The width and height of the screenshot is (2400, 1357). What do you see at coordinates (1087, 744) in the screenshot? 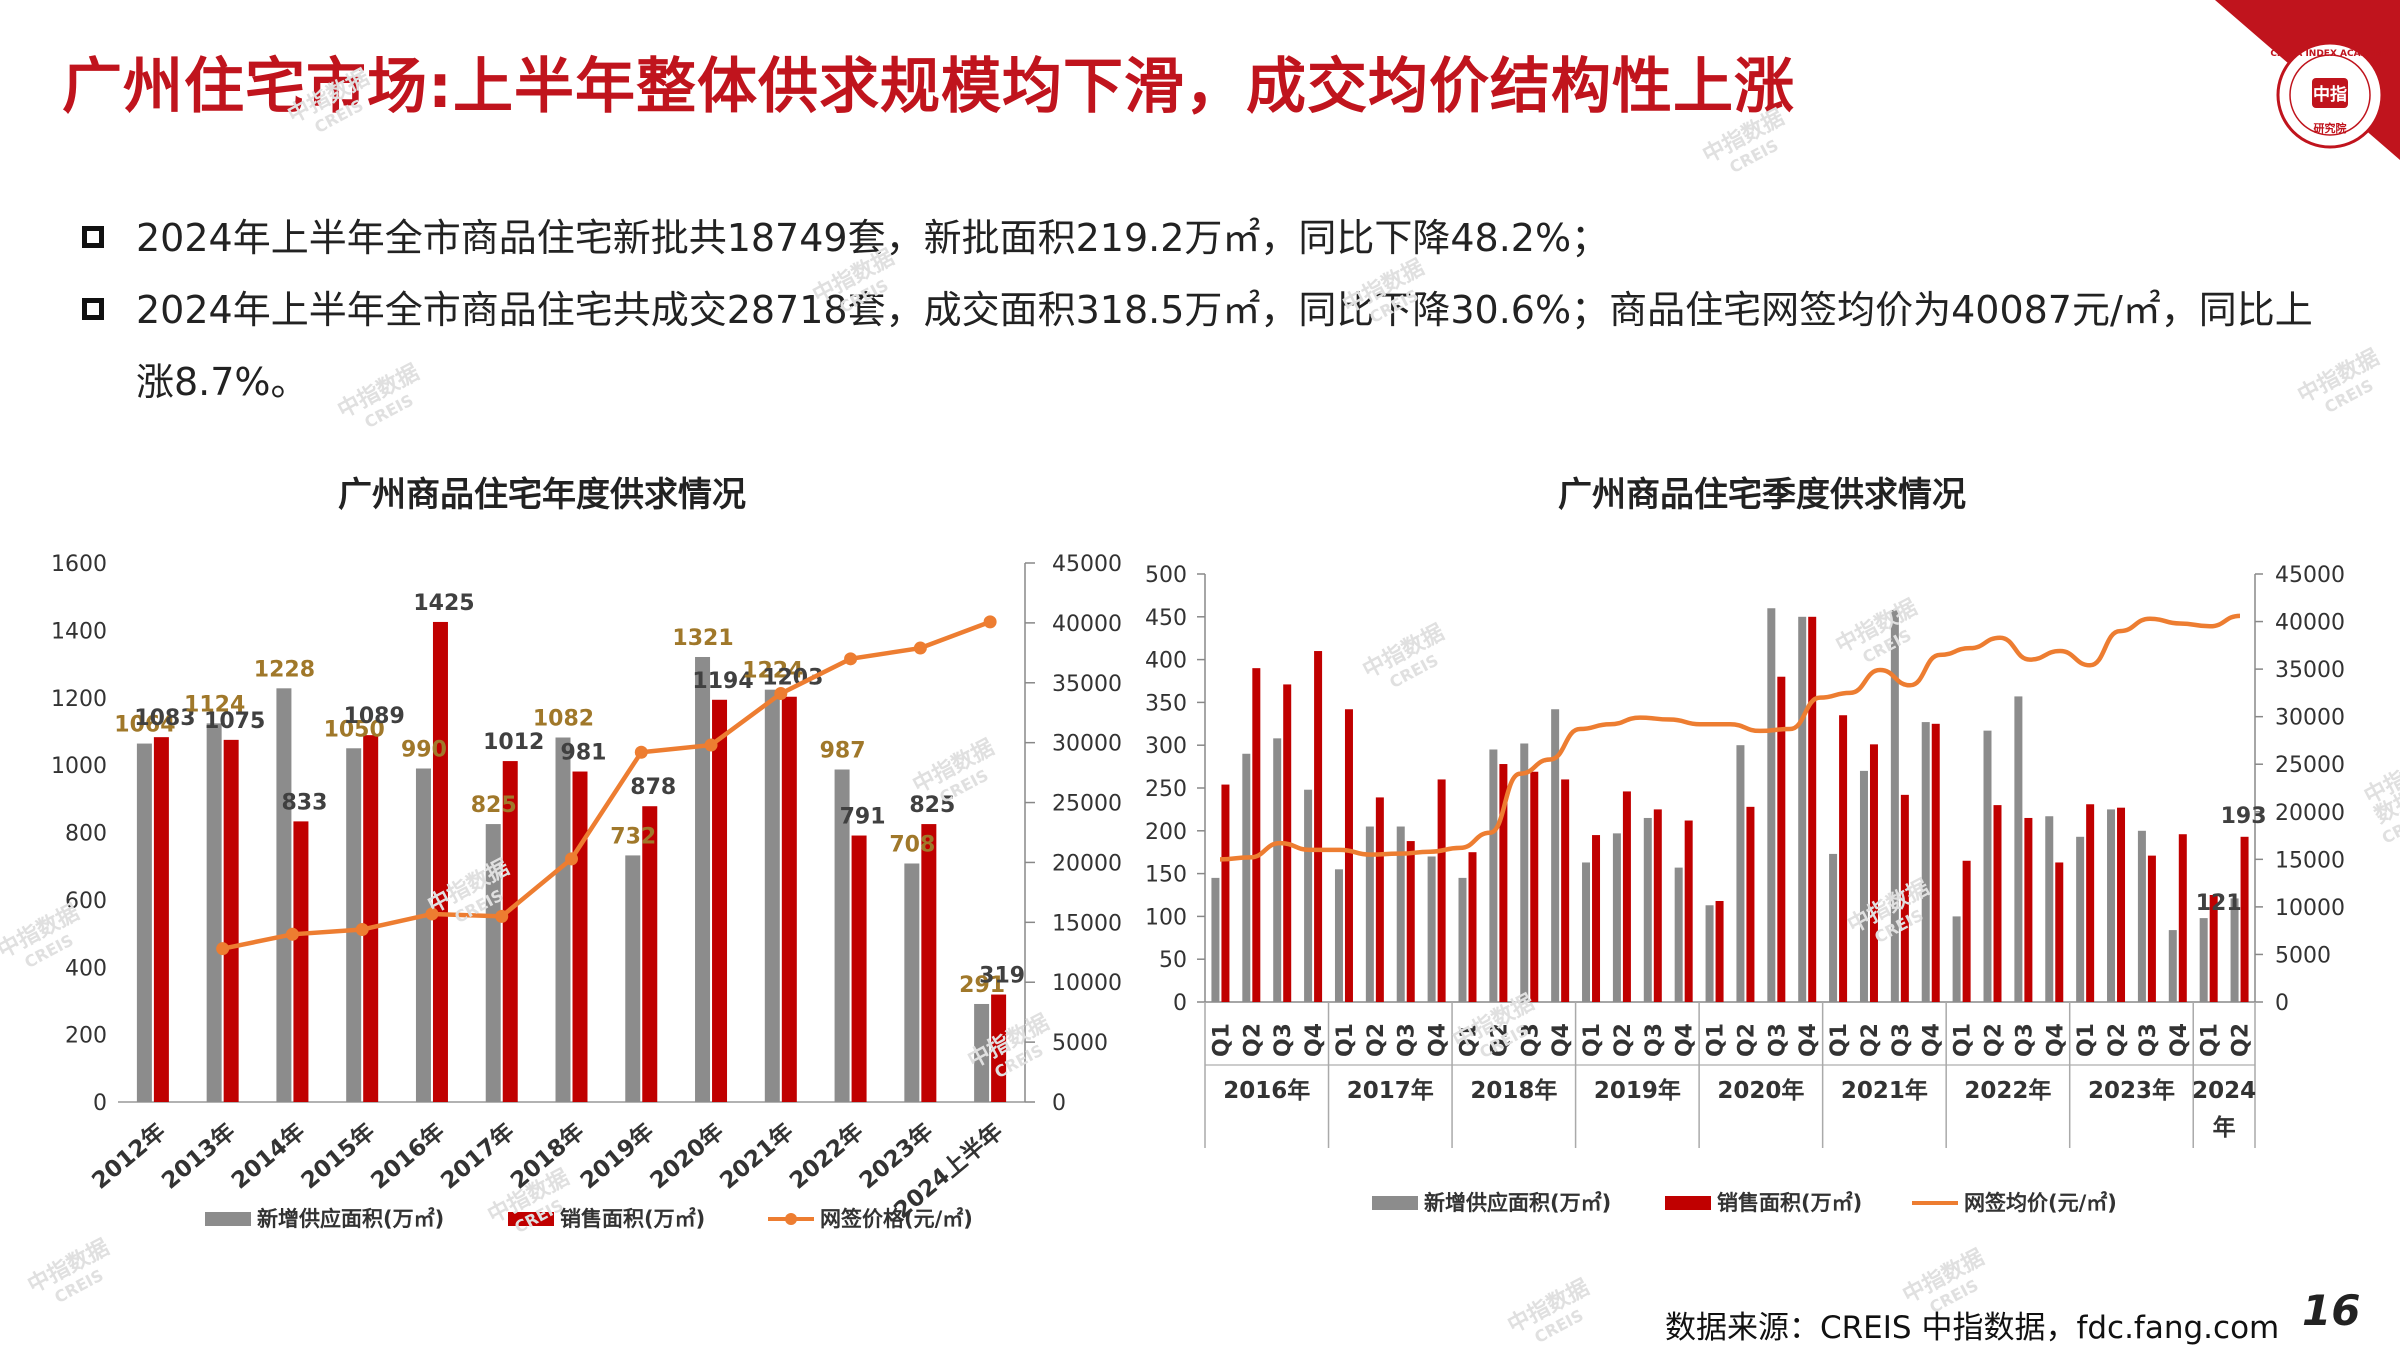
I see `y2-tick-label: 30000` at bounding box center [1087, 744].